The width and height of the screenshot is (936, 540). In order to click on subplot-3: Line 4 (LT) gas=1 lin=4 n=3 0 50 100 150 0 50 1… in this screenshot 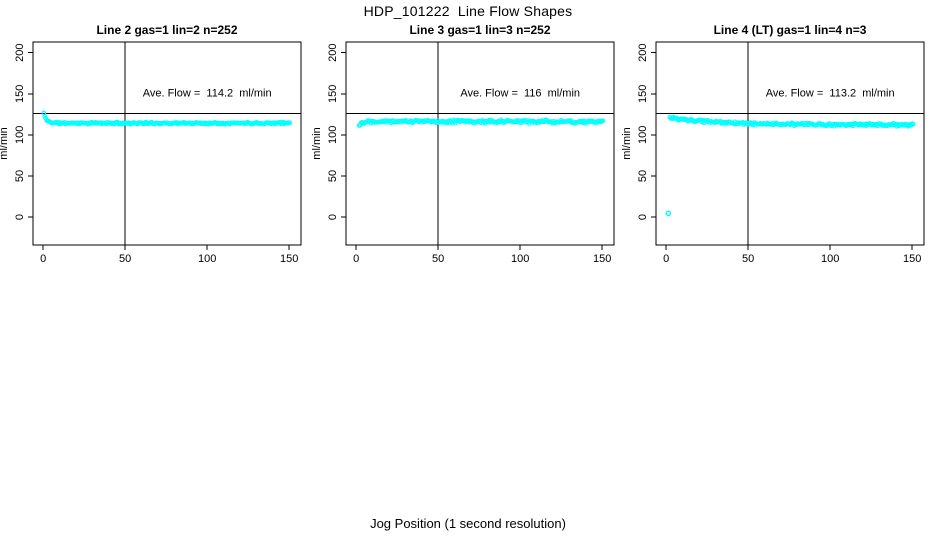, I will do `click(773, 144)`.